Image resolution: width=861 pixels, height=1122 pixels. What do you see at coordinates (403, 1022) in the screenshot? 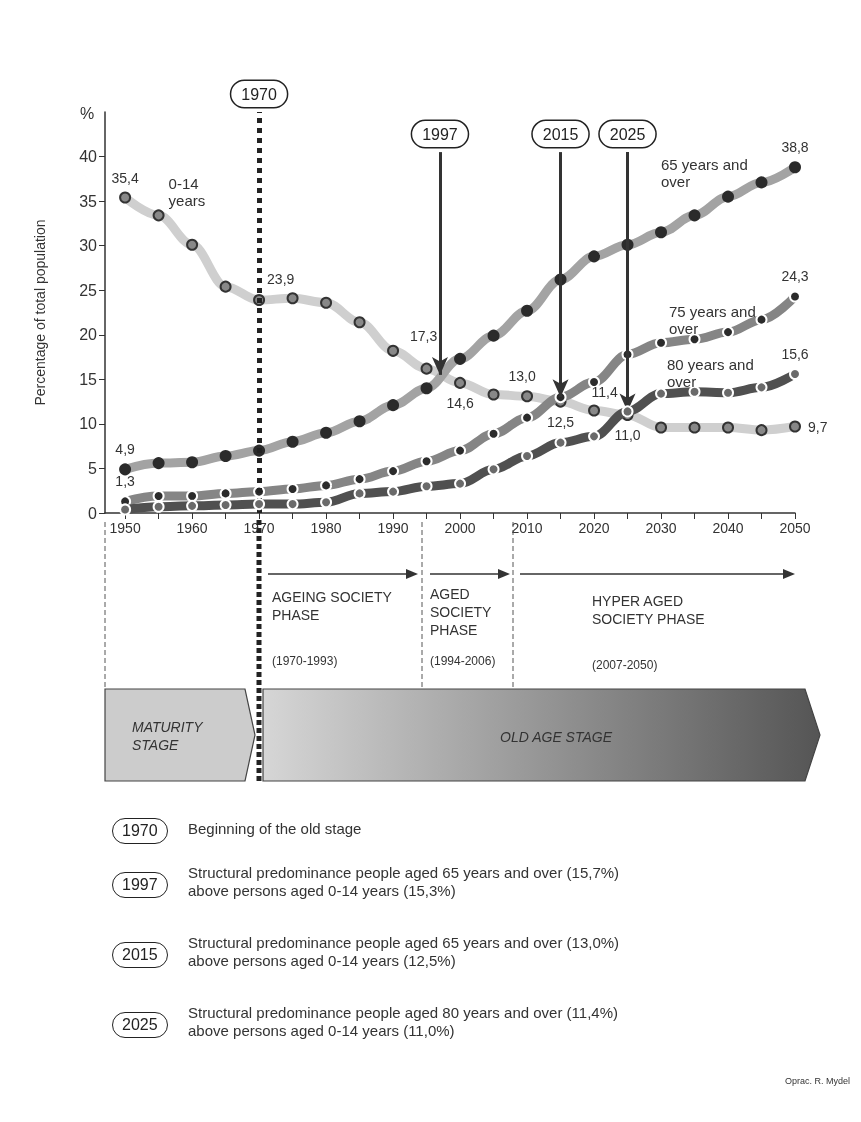
I see `text: Structural predominance people aged 80 years and over (11,4%) above persons aged 0-14 years (11,0%)` at bounding box center [403, 1022].